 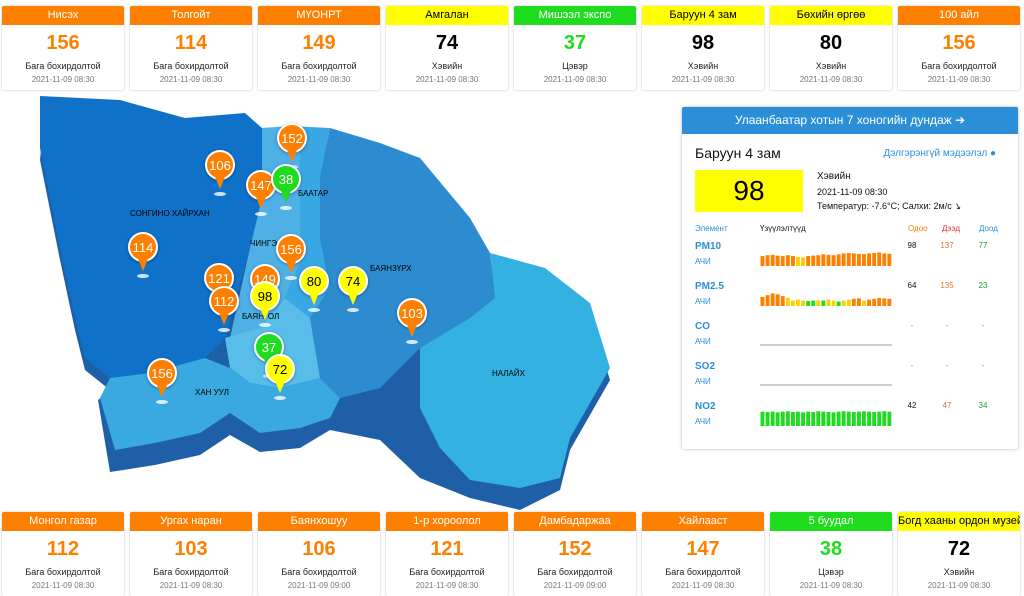 I want to click on station-card-value: 98, so click(x=703, y=43).